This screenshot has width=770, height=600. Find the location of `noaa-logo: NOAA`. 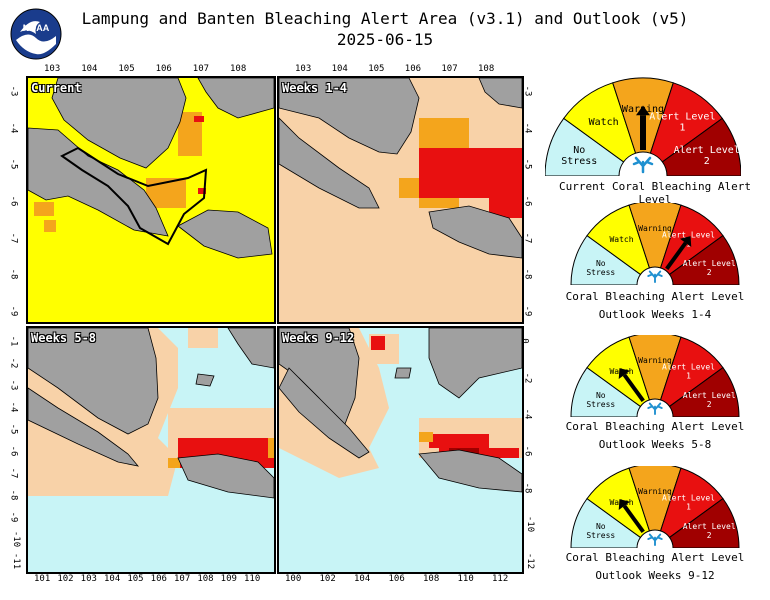

noaa-logo: NOAA is located at coordinates (36, 34).